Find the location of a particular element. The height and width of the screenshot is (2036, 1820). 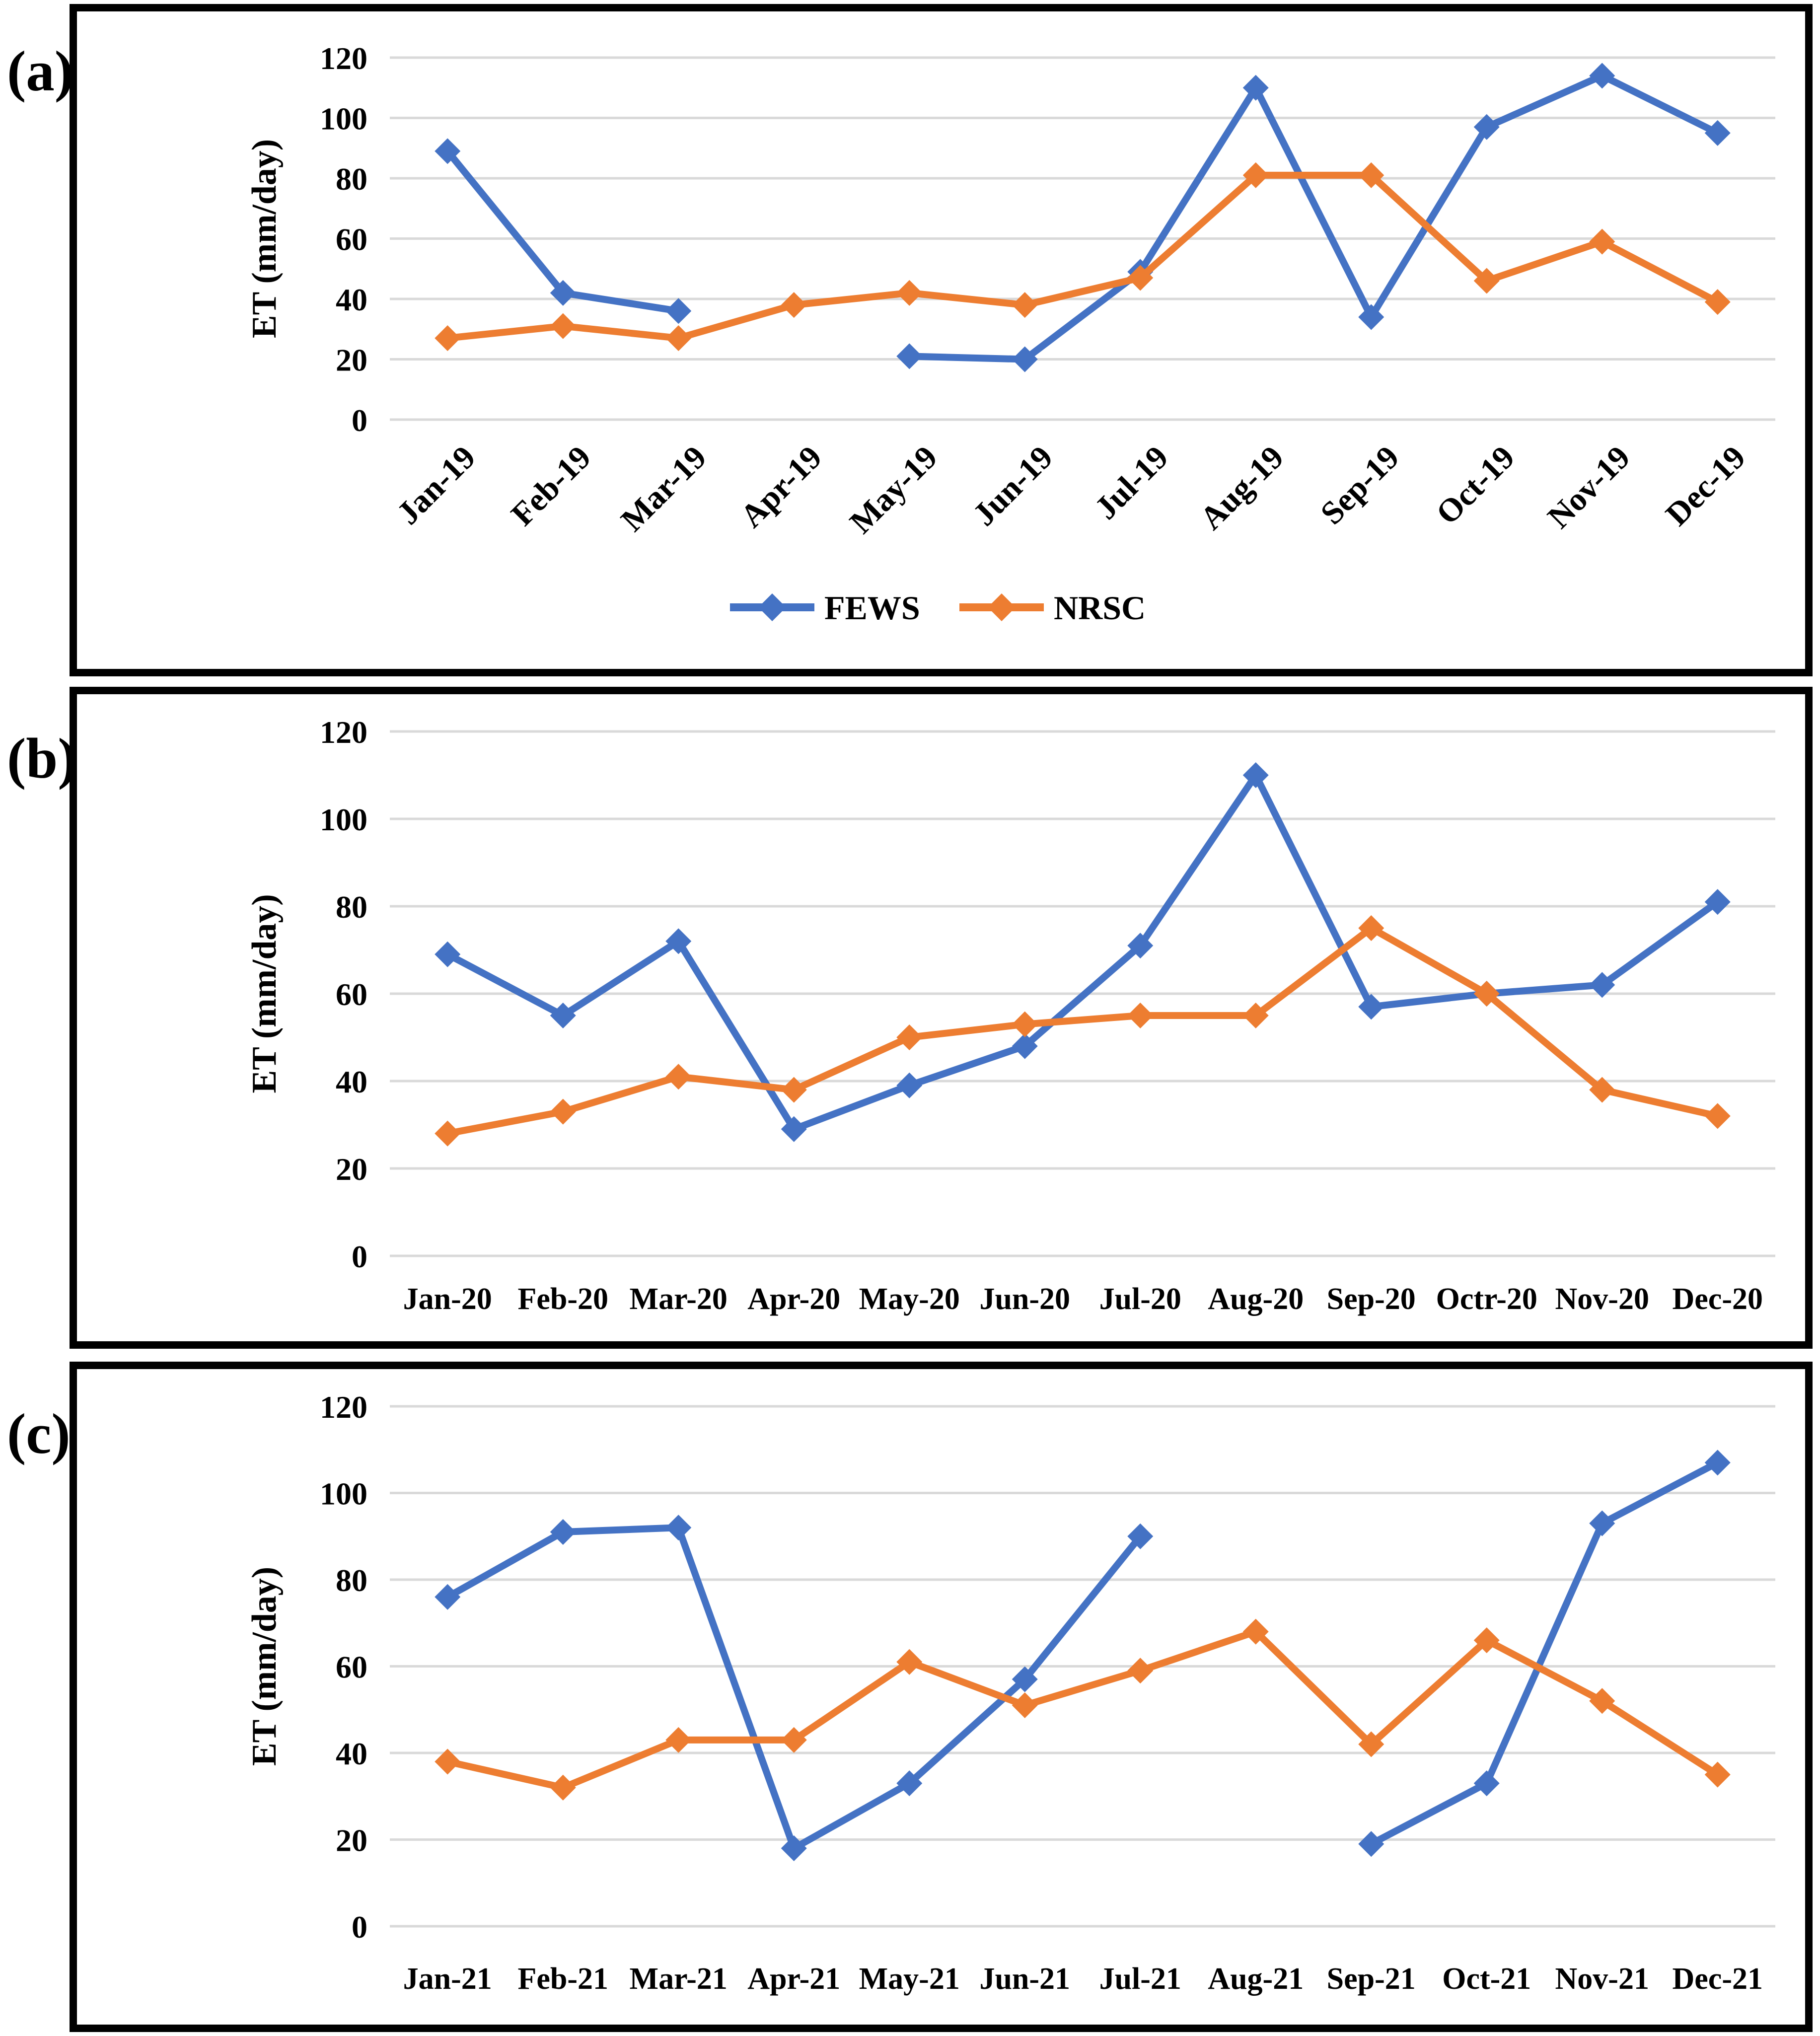

x-tick-label: Feb-19 is located at coordinates (551, 486).